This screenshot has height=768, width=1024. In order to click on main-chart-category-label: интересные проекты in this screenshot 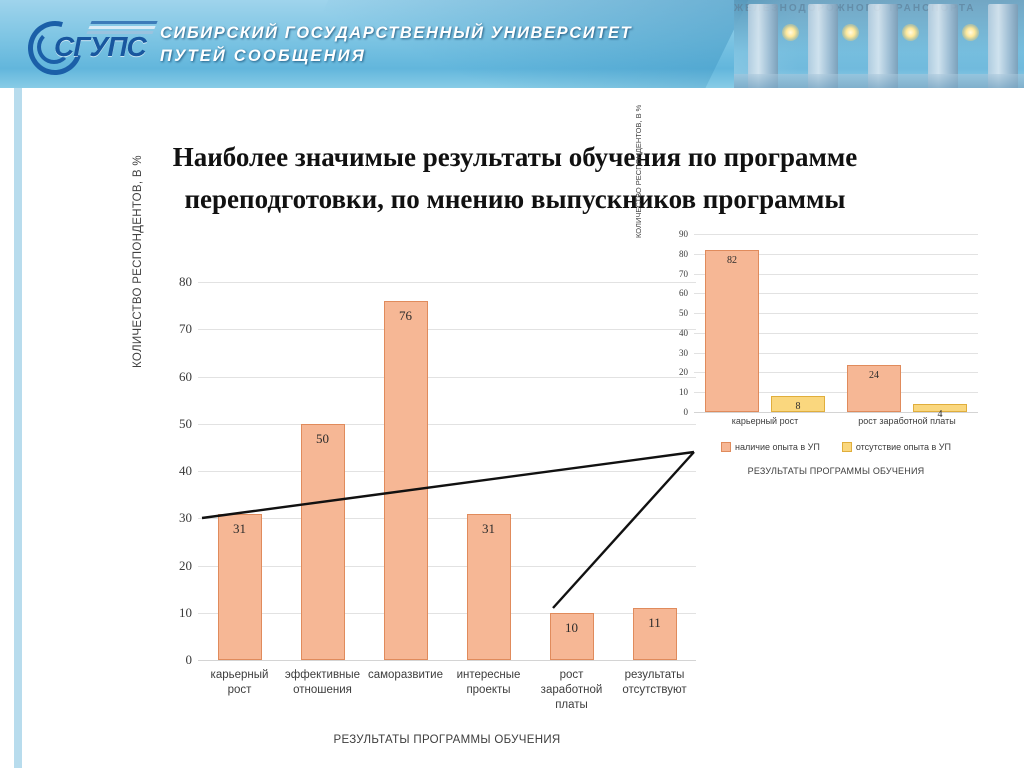, I will do `click(488, 682)`.